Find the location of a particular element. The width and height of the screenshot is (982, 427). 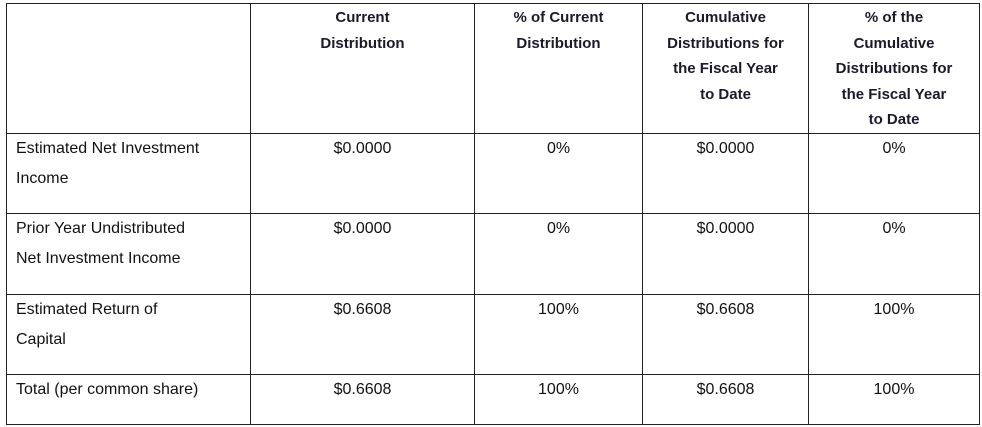

row-label: Capital is located at coordinates (41, 339).